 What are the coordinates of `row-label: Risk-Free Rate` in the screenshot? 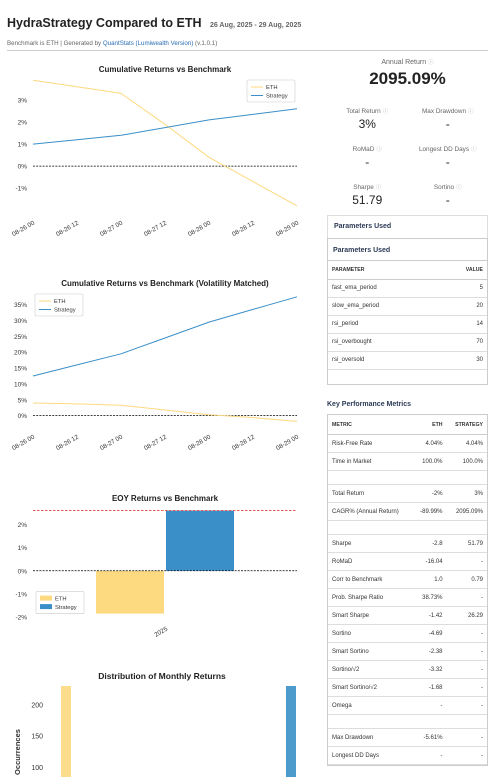 It's located at (370, 443).